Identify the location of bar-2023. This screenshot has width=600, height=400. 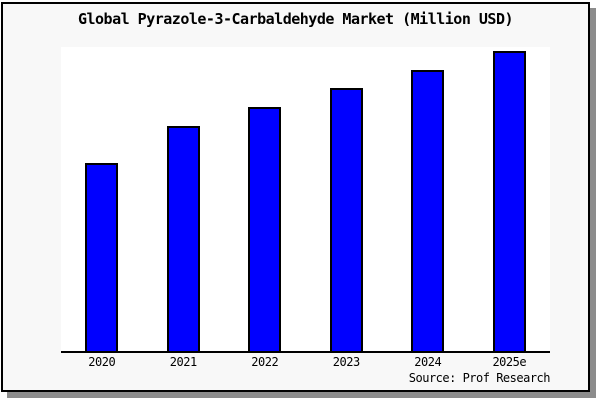
(346, 219).